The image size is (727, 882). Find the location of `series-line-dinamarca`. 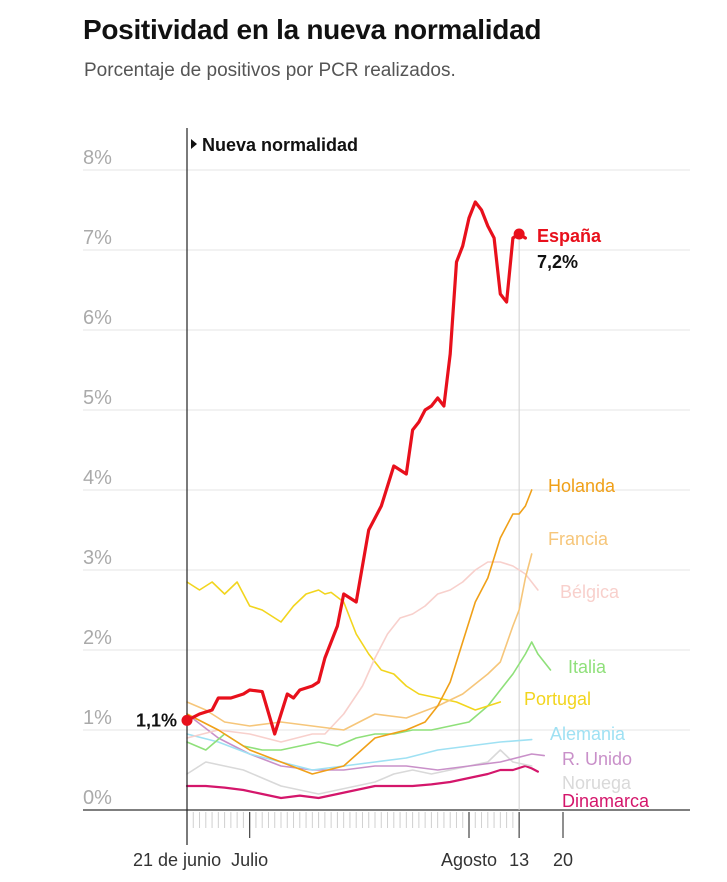

series-line-dinamarca is located at coordinates (362, 782).